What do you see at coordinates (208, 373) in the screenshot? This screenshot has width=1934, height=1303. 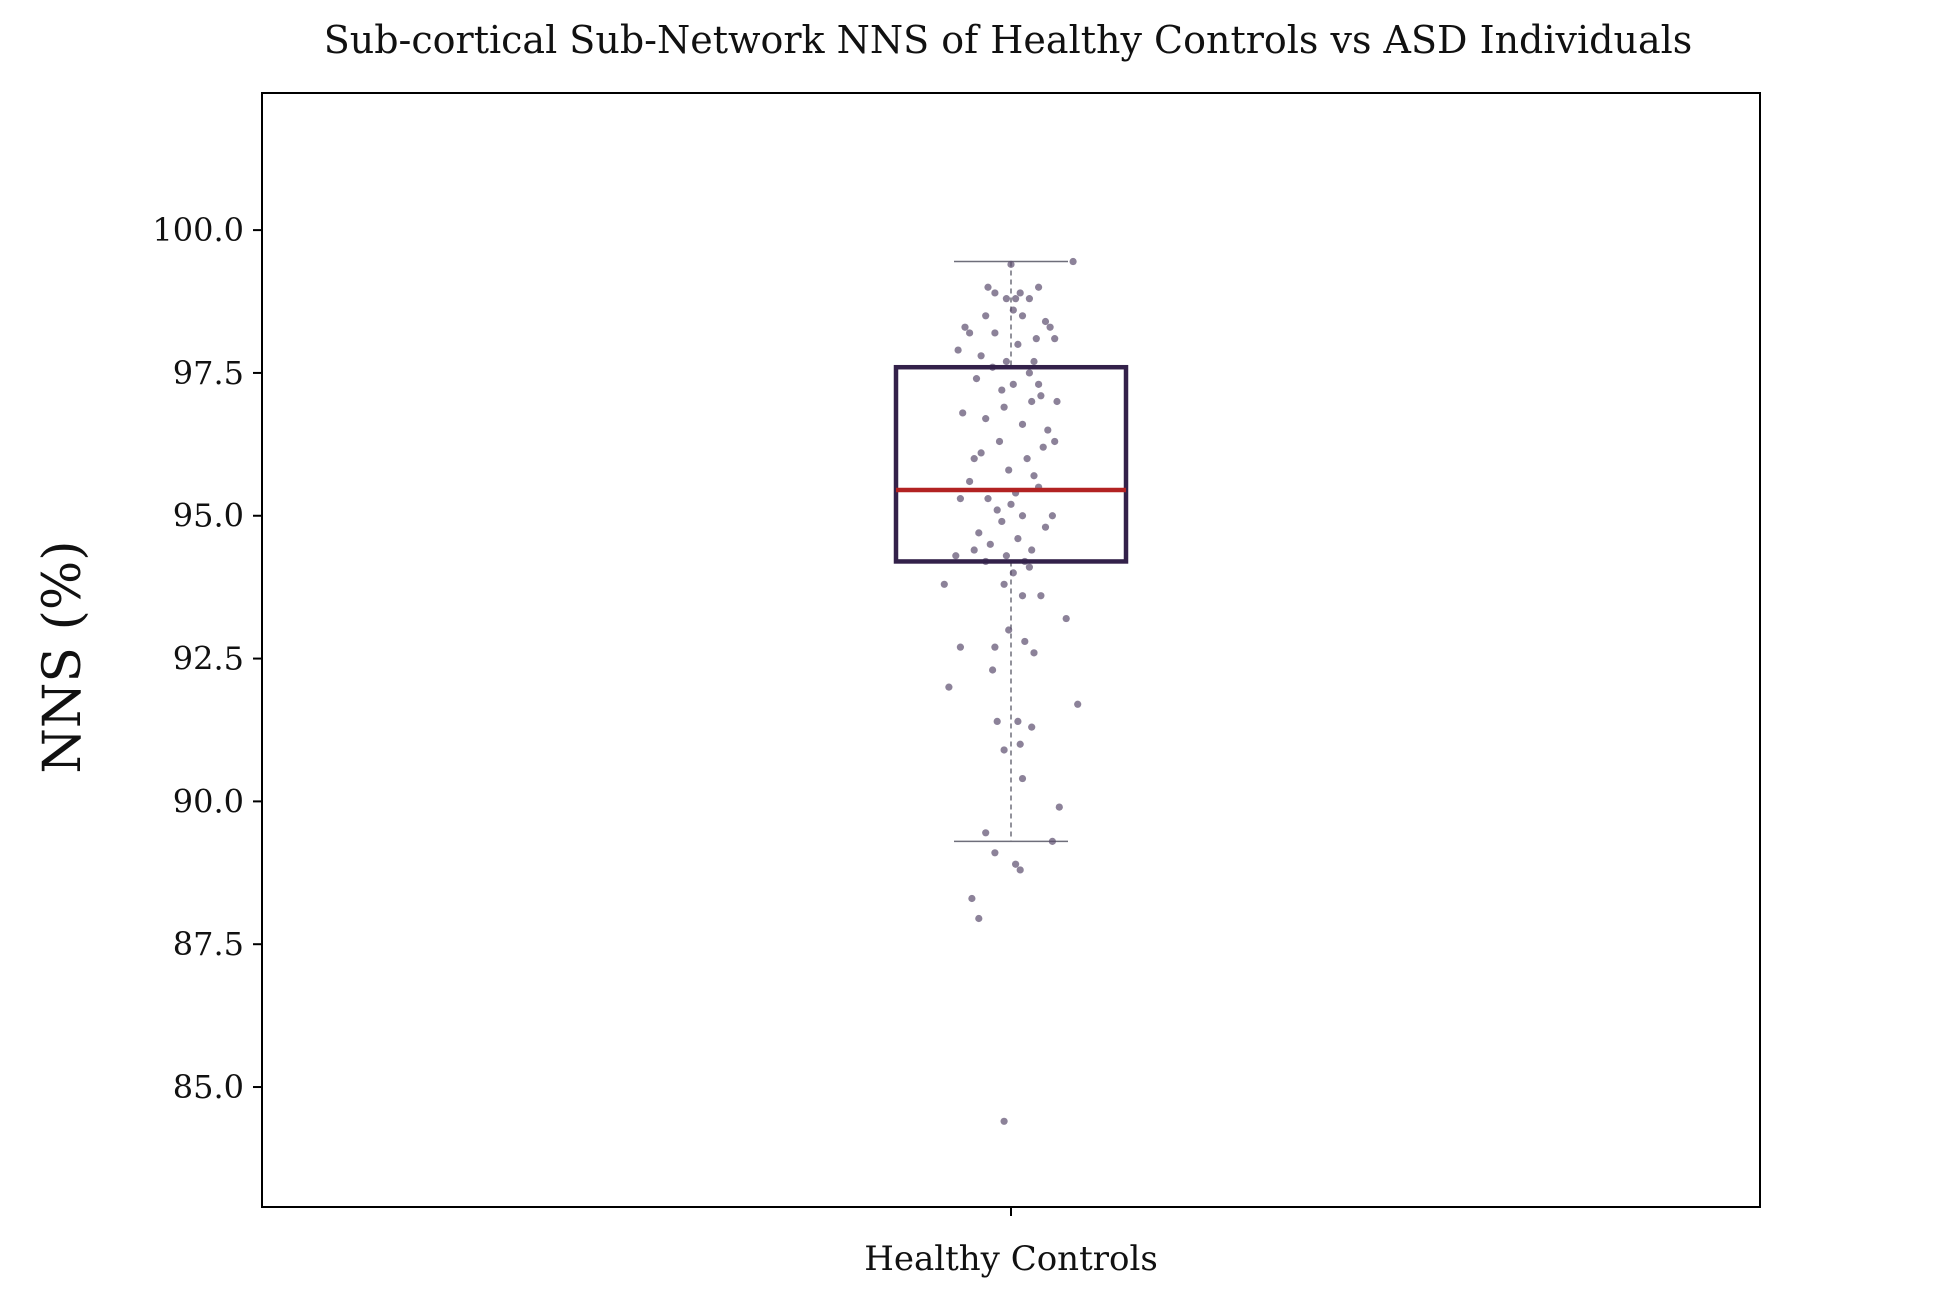 I see `y-tick-label: 97.5` at bounding box center [208, 373].